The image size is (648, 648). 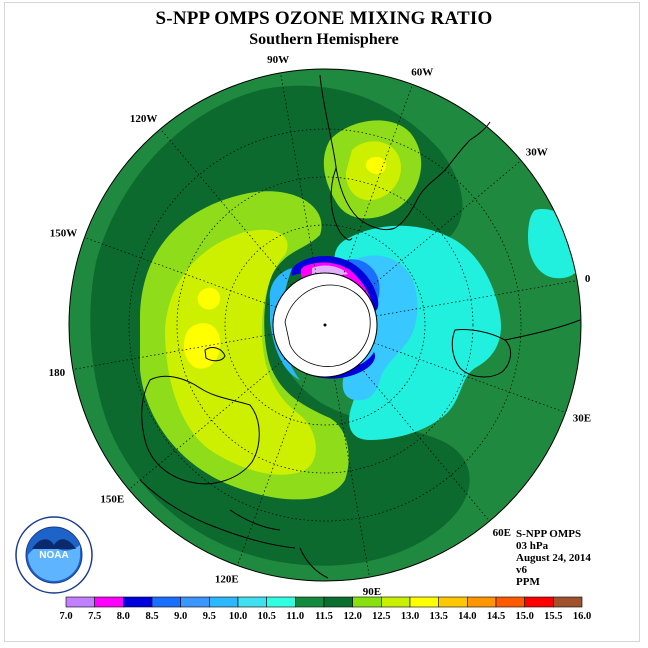 I want to click on info-panel: S-NPP OMPS 03 hPa August 24, 2014 v6 PPM, so click(x=553, y=558).